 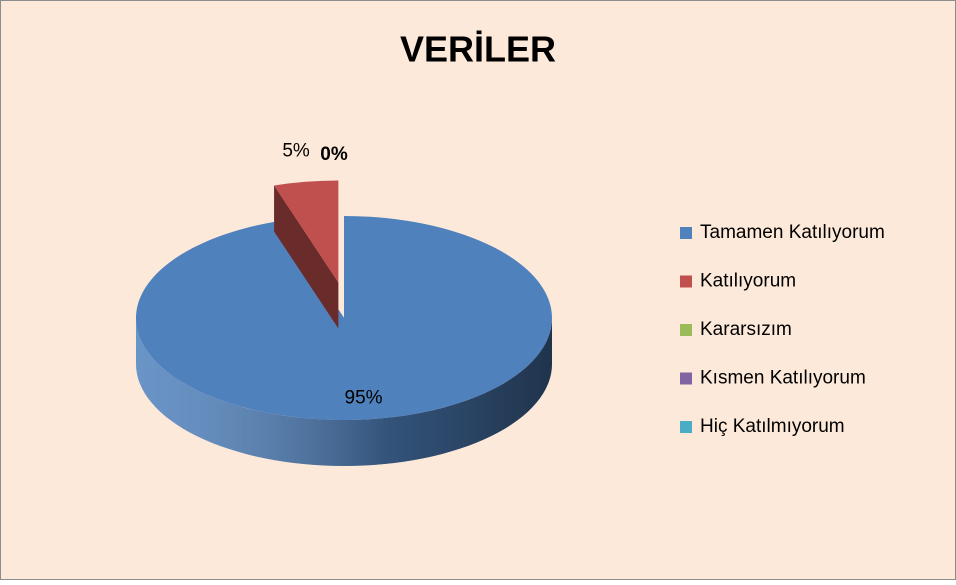 What do you see at coordinates (334, 154) in the screenshot?
I see `data-label: 0%` at bounding box center [334, 154].